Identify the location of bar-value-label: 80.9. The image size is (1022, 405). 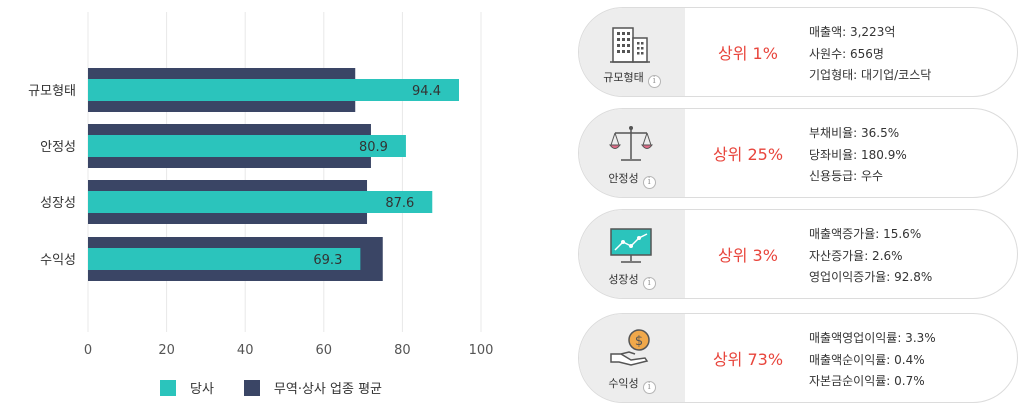
(373, 147).